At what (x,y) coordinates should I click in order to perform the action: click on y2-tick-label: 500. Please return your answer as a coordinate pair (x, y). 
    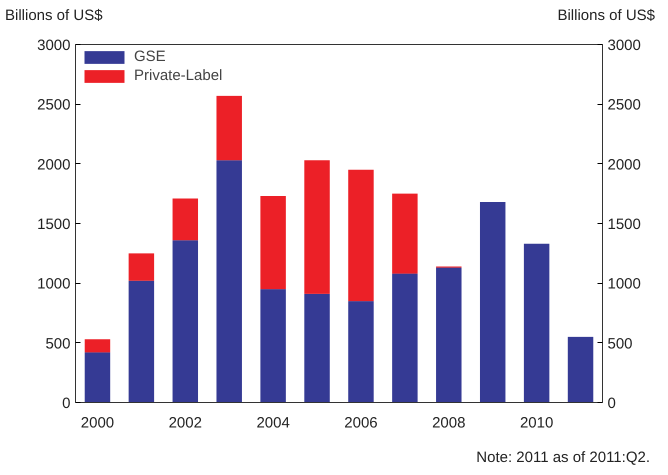
    Looking at the image, I should click on (620, 343).